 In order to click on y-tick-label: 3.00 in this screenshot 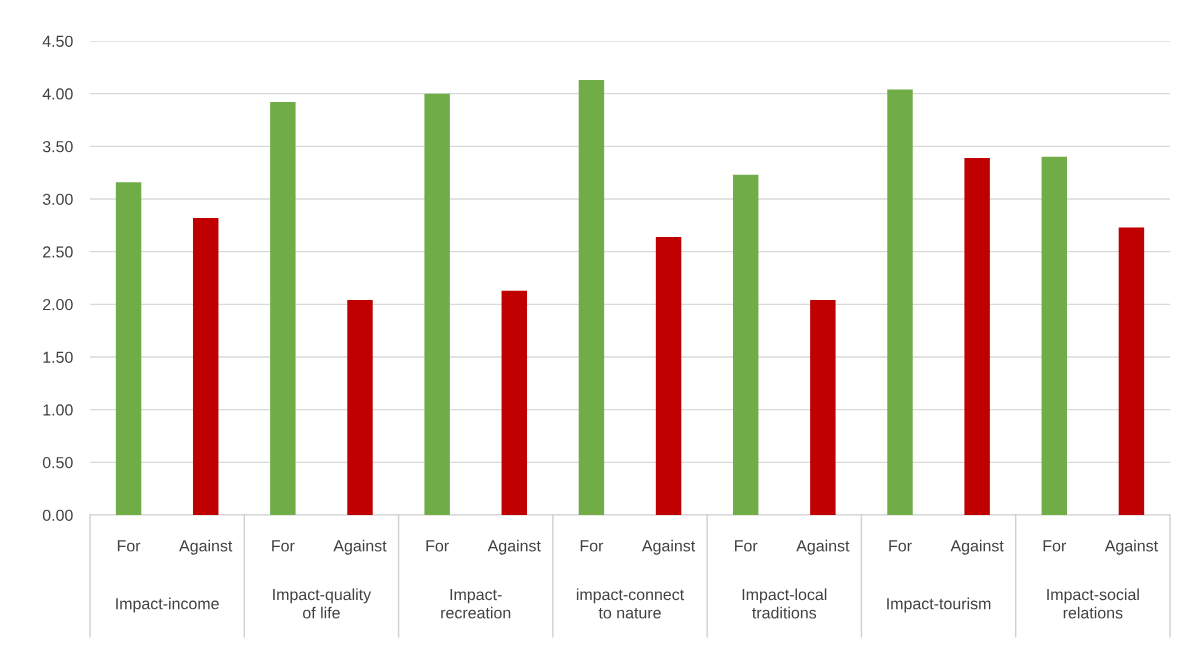, I will do `click(57, 199)`.